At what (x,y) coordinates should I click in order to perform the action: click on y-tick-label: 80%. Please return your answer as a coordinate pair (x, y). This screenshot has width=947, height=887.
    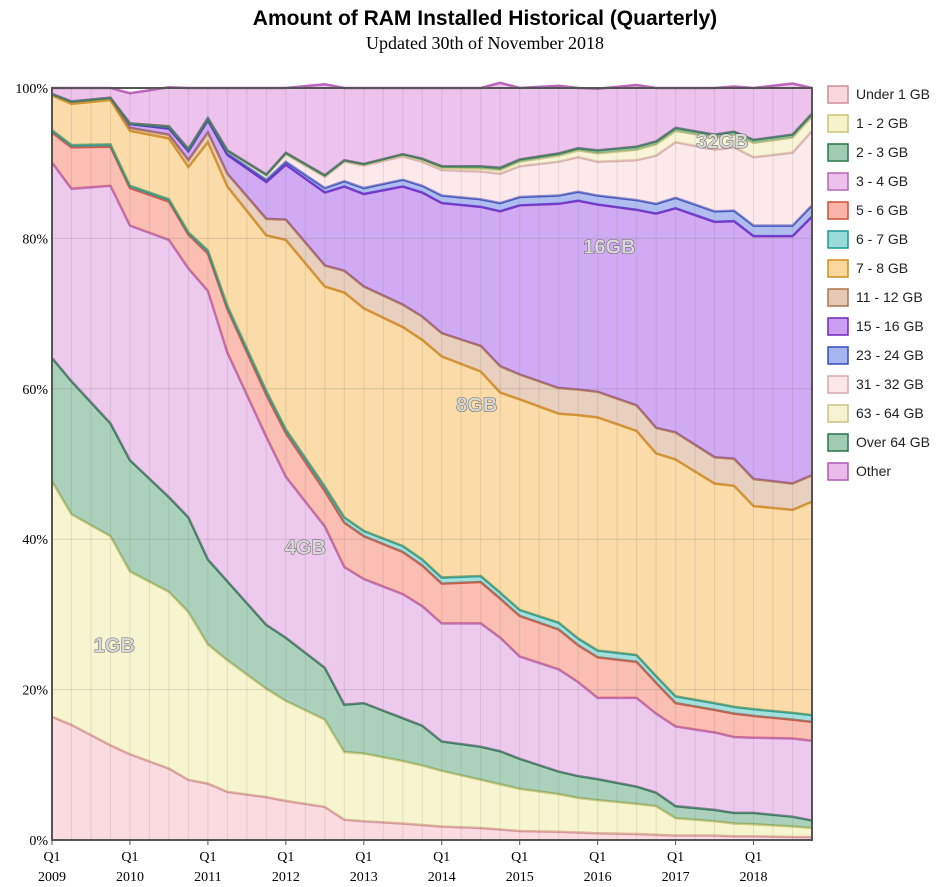
    Looking at the image, I should click on (35, 239).